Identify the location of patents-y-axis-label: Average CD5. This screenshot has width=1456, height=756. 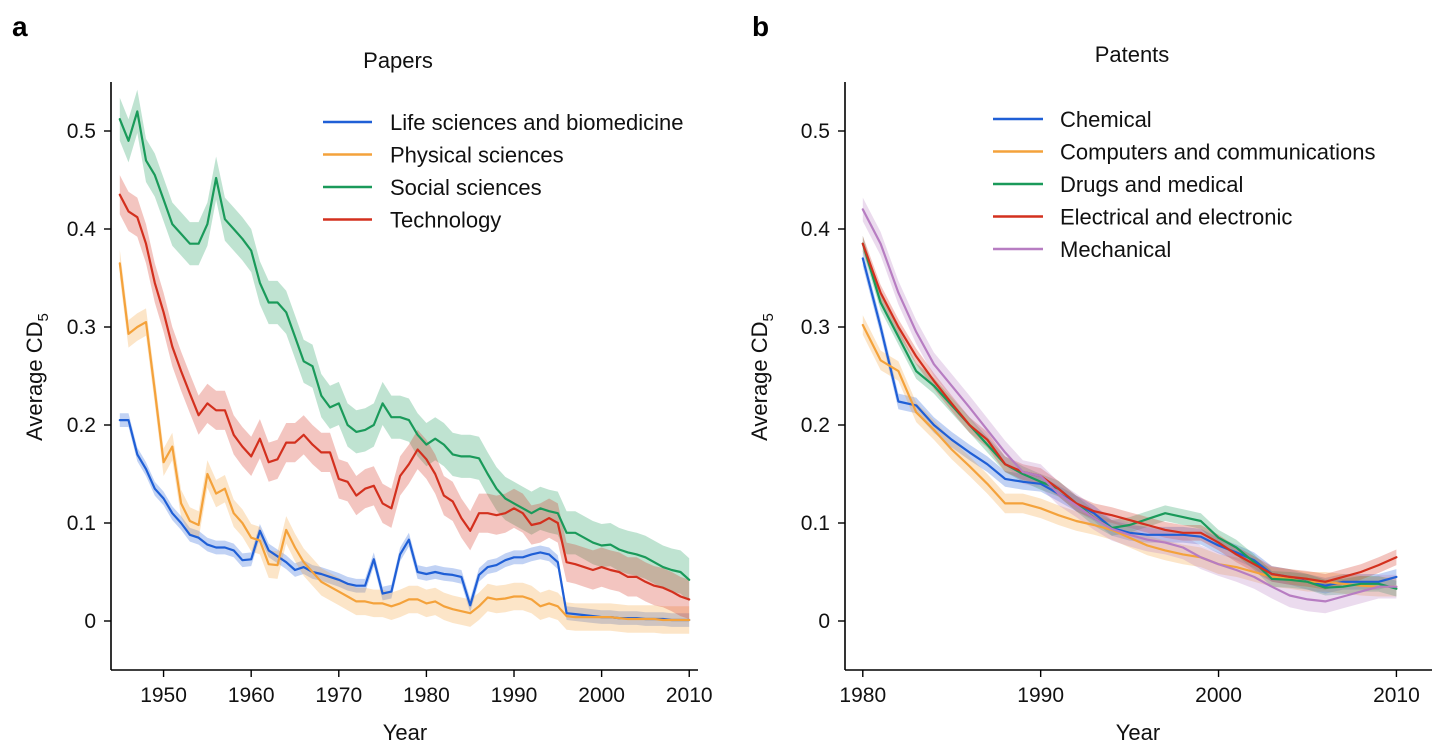
(762, 377).